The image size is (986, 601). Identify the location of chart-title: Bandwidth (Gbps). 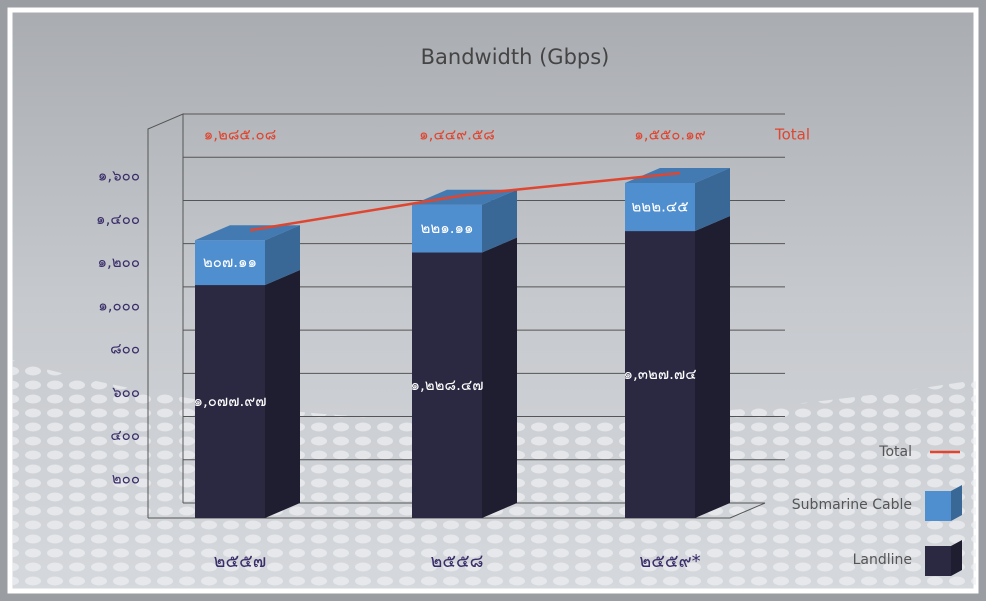
(515, 57).